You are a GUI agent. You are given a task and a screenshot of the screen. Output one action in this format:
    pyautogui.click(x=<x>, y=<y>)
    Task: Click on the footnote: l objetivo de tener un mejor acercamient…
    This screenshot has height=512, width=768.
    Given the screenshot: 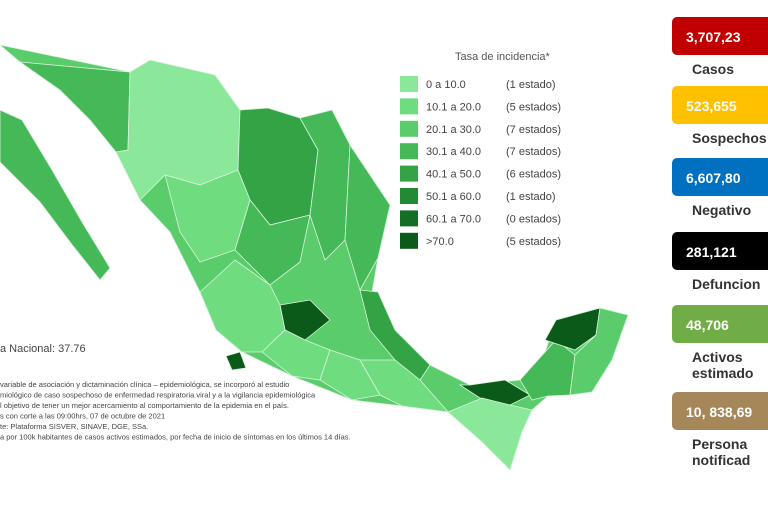 What is the action you would take?
    pyautogui.click(x=144, y=405)
    